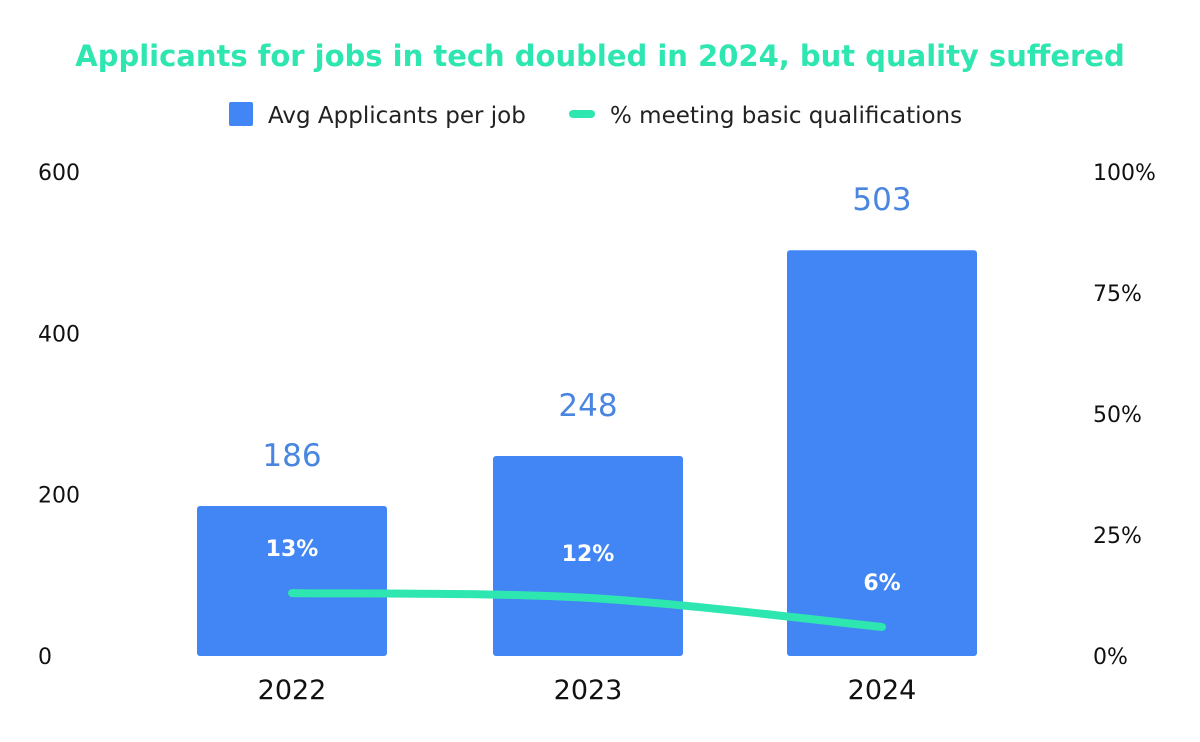 Image resolution: width=1200 pixels, height=742 pixels. I want to click on line-value-label: 6%, so click(881, 583).